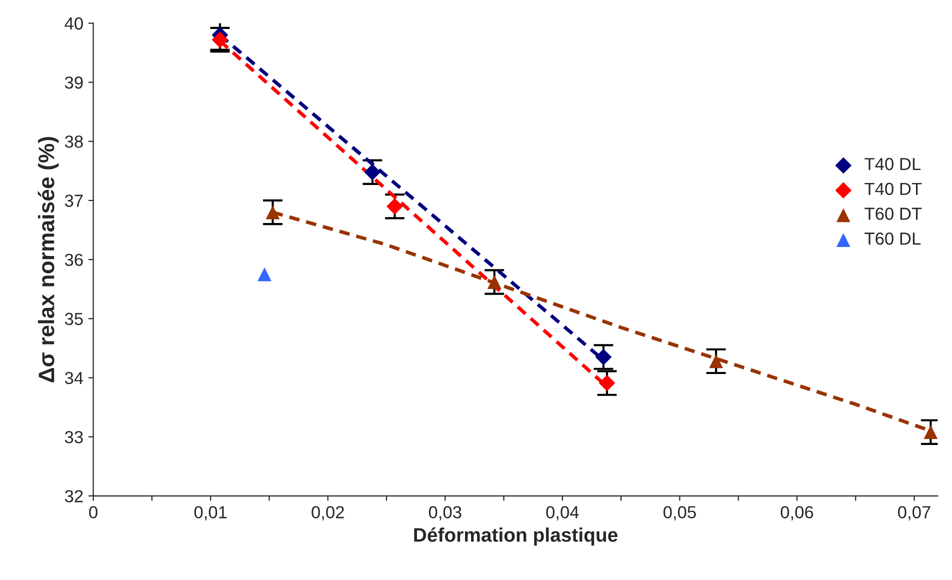 The width and height of the screenshot is (952, 580). Describe the element at coordinates (445, 513) in the screenshot. I see `x-tick-label: 0,03` at that location.